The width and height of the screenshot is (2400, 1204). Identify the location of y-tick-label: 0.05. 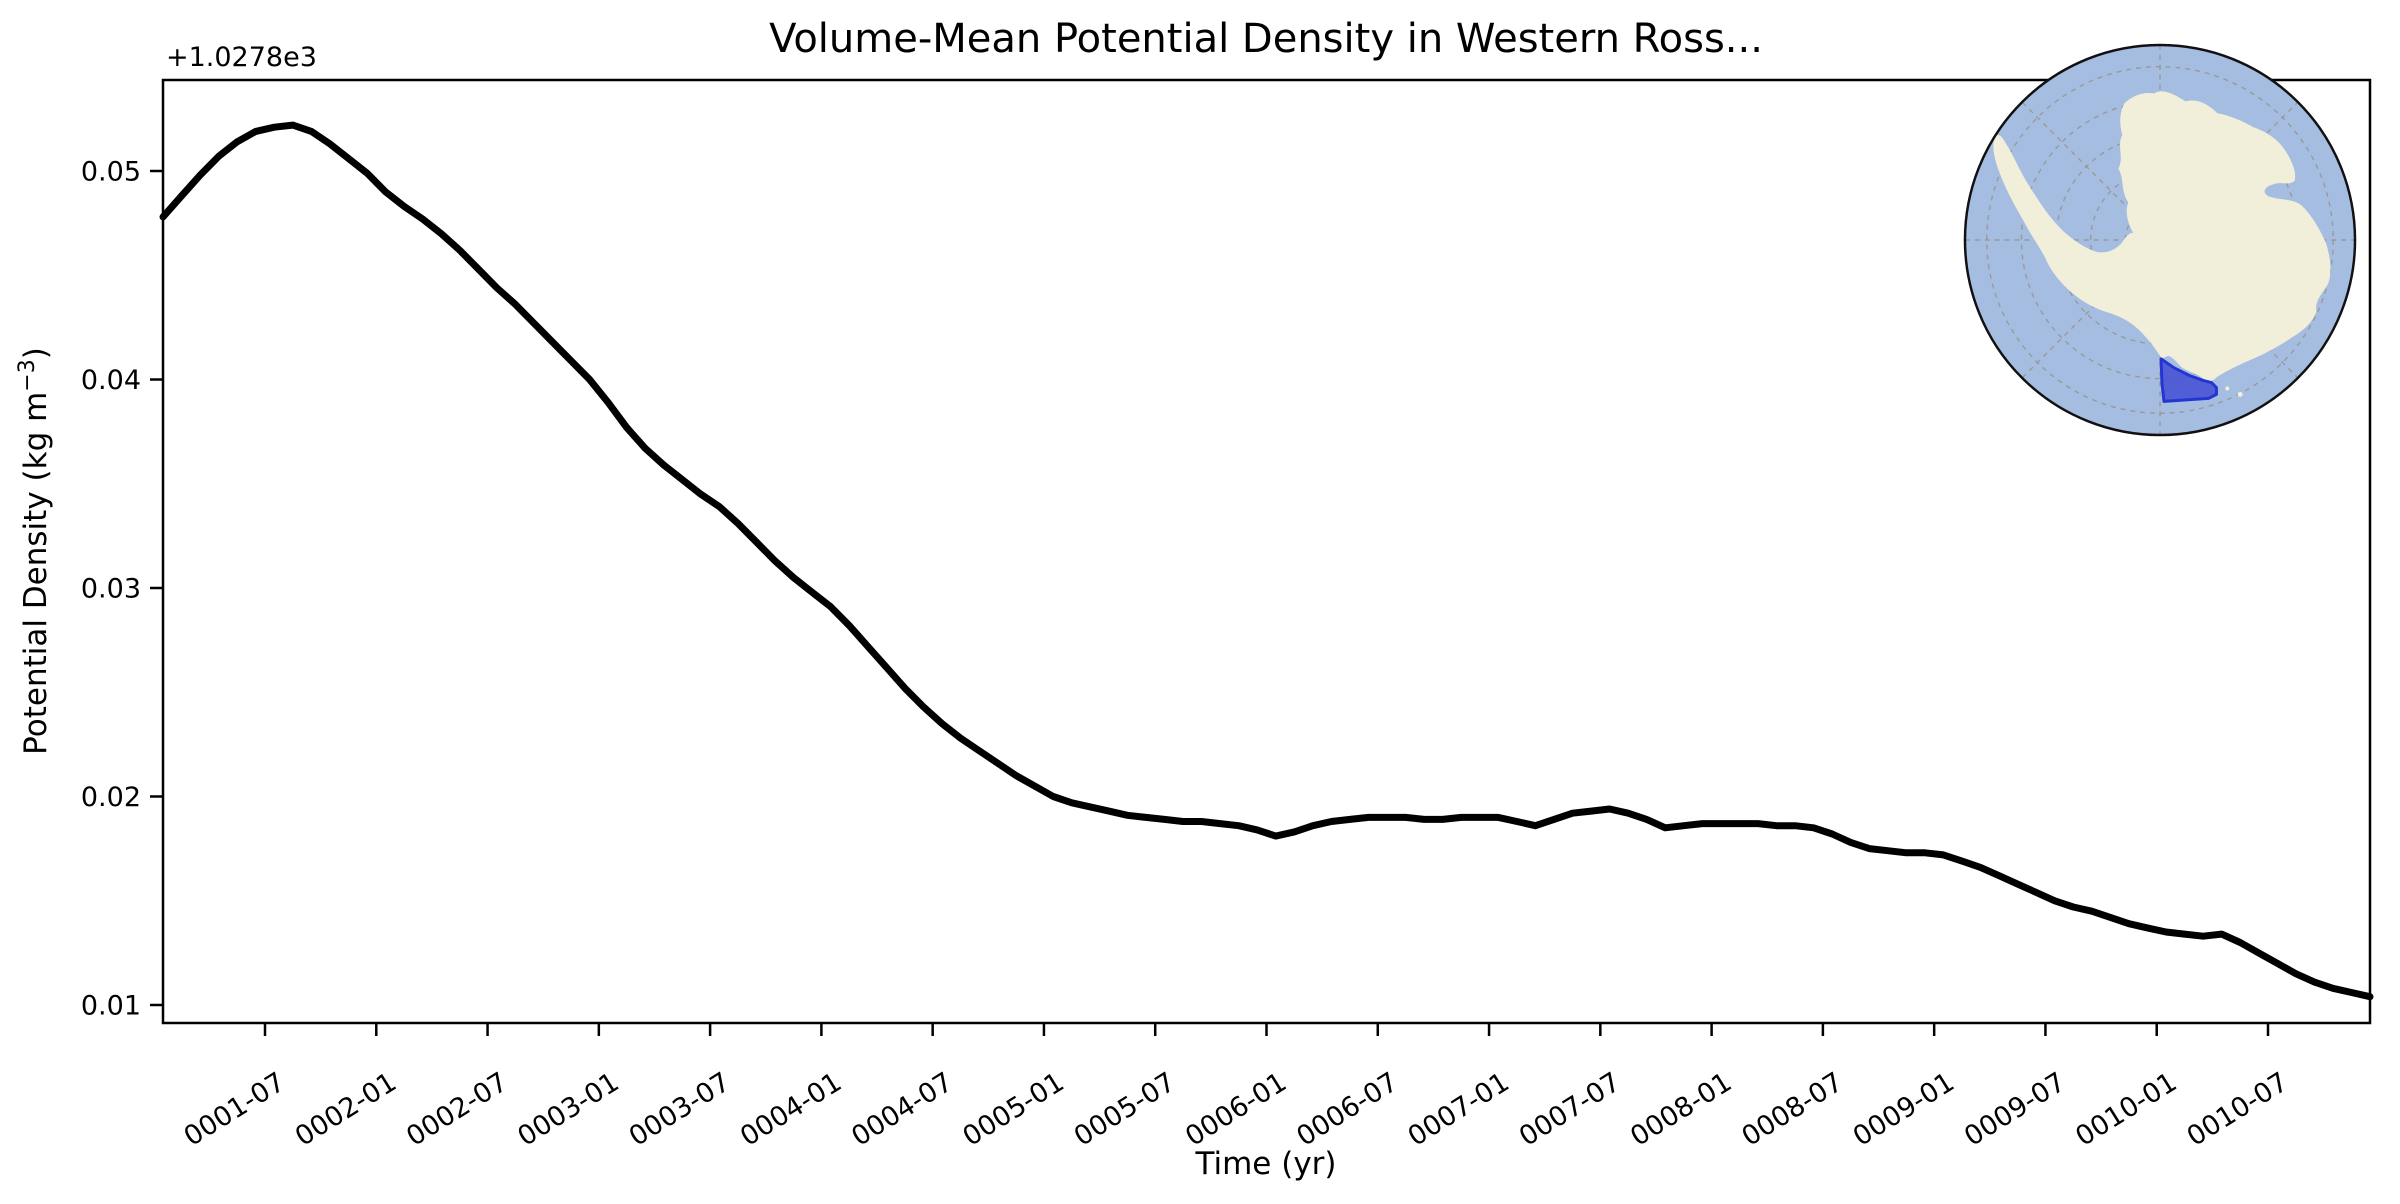
(111, 172).